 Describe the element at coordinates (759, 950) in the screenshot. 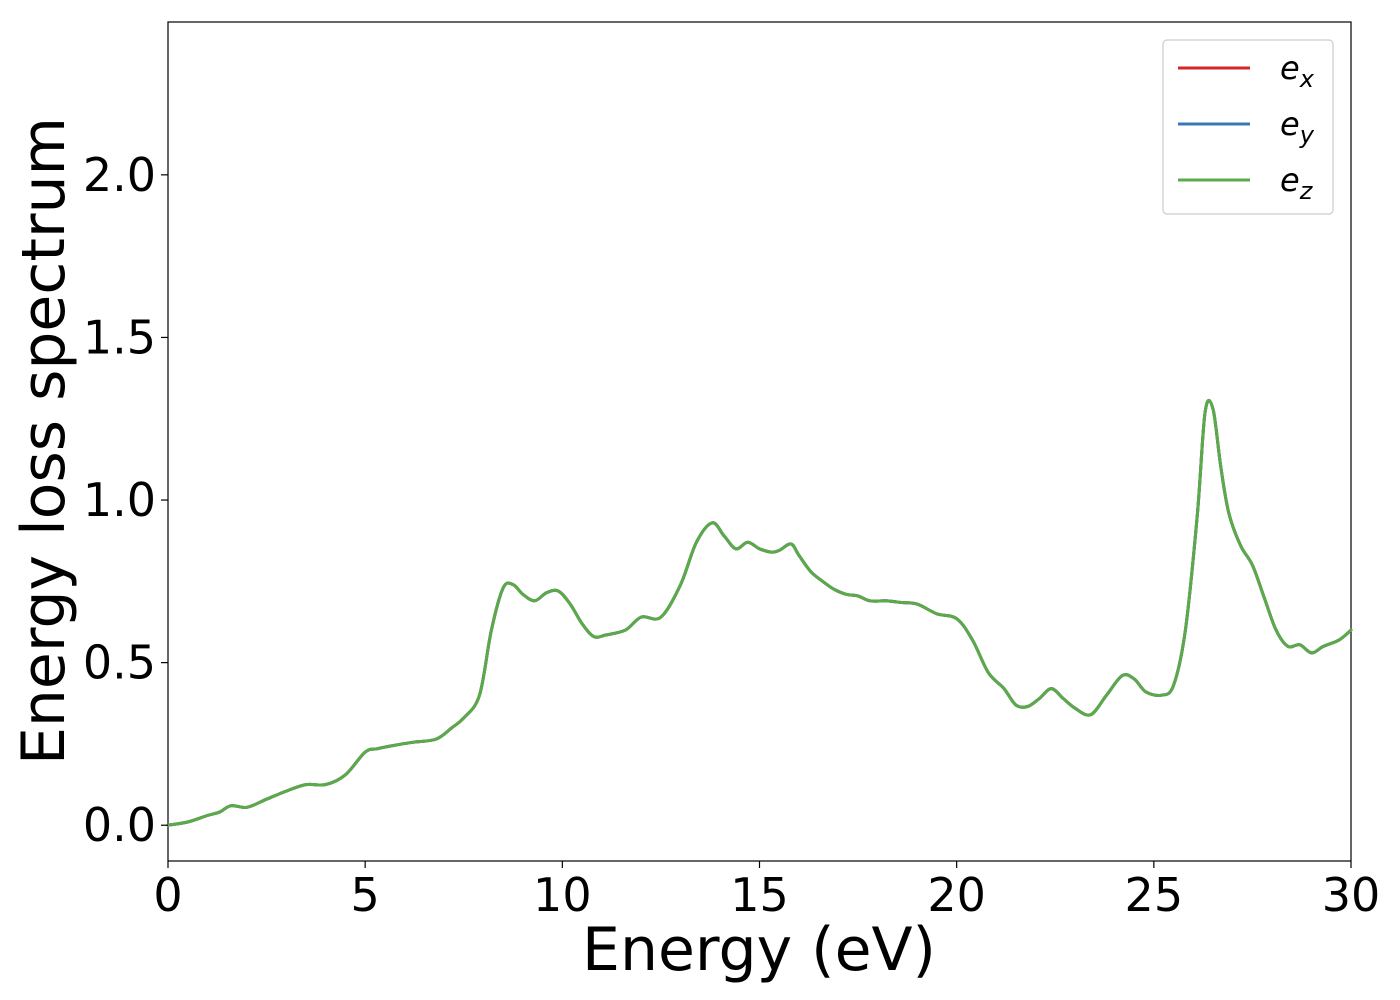

I see `x-axis-title: Energy (eV)` at that location.